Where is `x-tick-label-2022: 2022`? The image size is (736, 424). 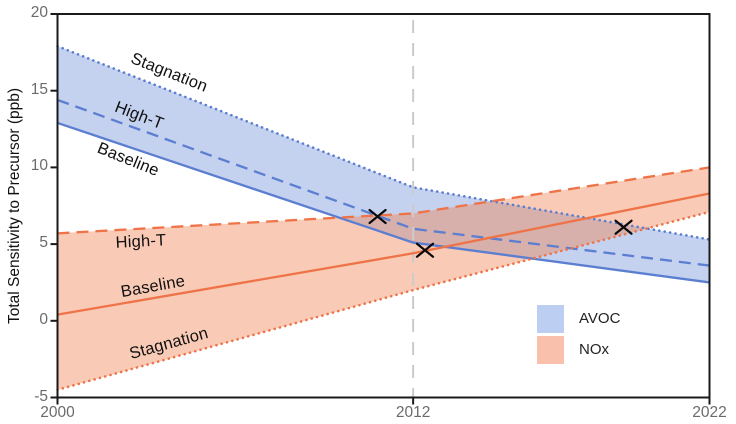
x-tick-label-2022: 2022 is located at coordinates (709, 412).